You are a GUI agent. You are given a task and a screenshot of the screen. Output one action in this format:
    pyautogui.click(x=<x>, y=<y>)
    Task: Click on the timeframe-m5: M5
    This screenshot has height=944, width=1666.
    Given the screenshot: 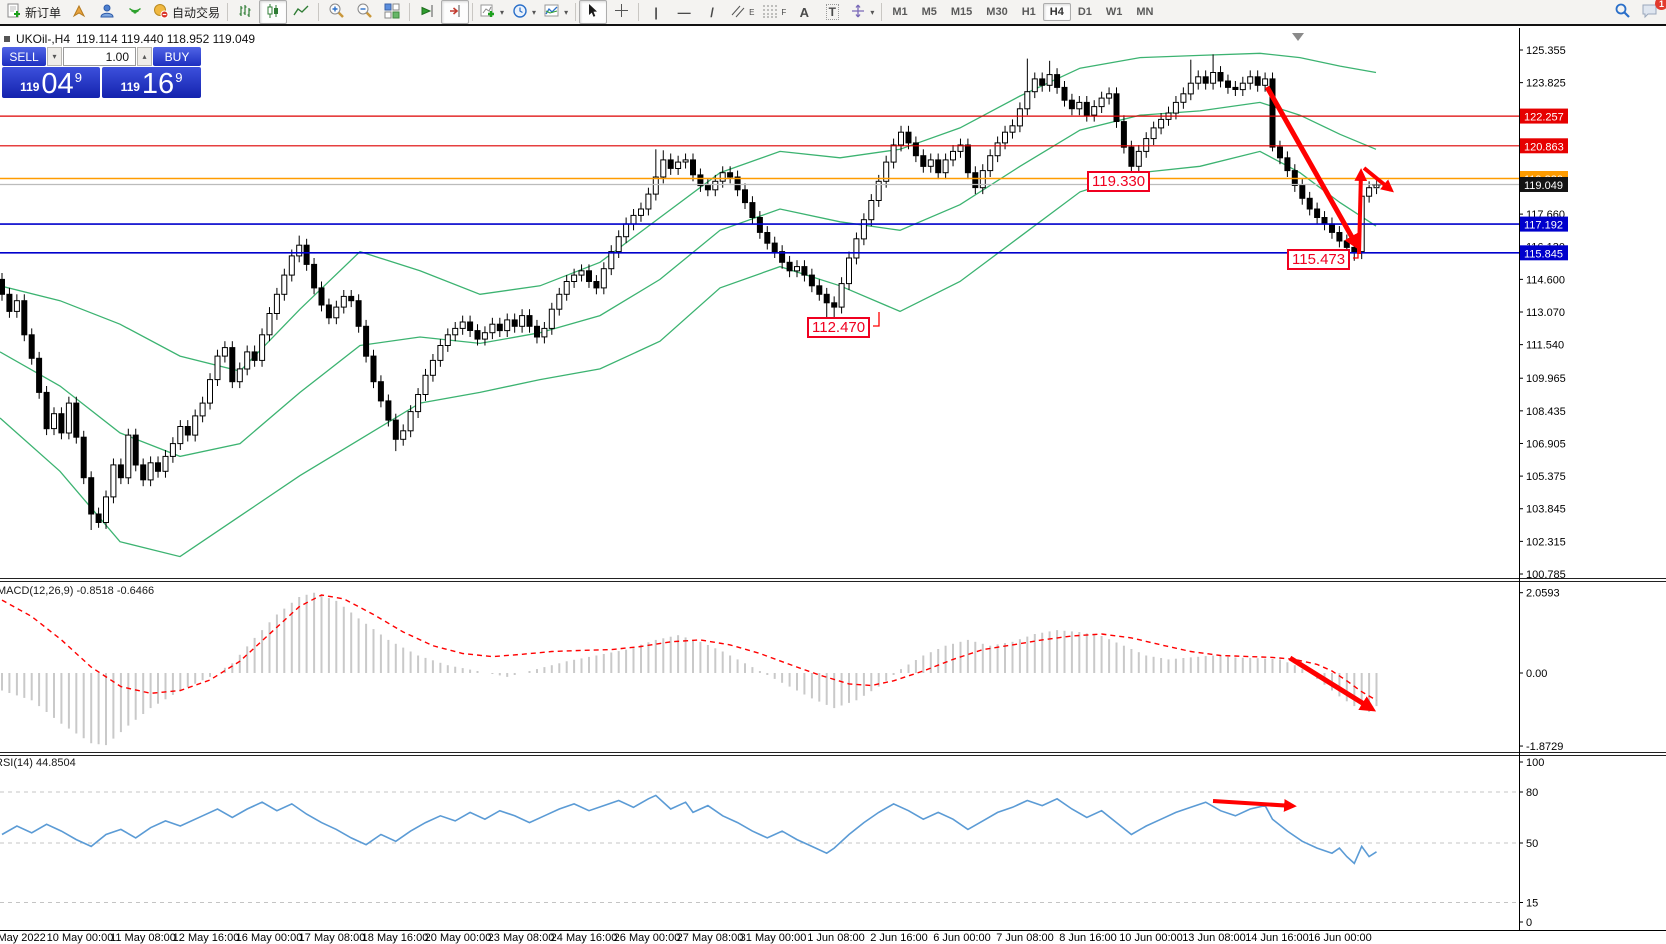 What is the action you would take?
    pyautogui.click(x=929, y=12)
    